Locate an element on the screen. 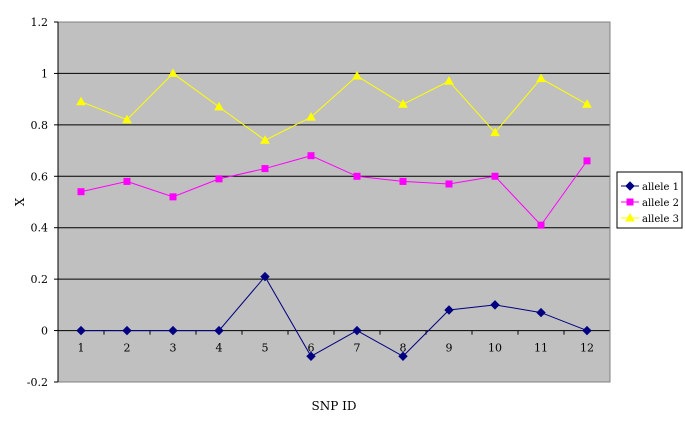 This screenshot has height=425, width=685. legend-item: allele 1 is located at coordinates (650, 187).